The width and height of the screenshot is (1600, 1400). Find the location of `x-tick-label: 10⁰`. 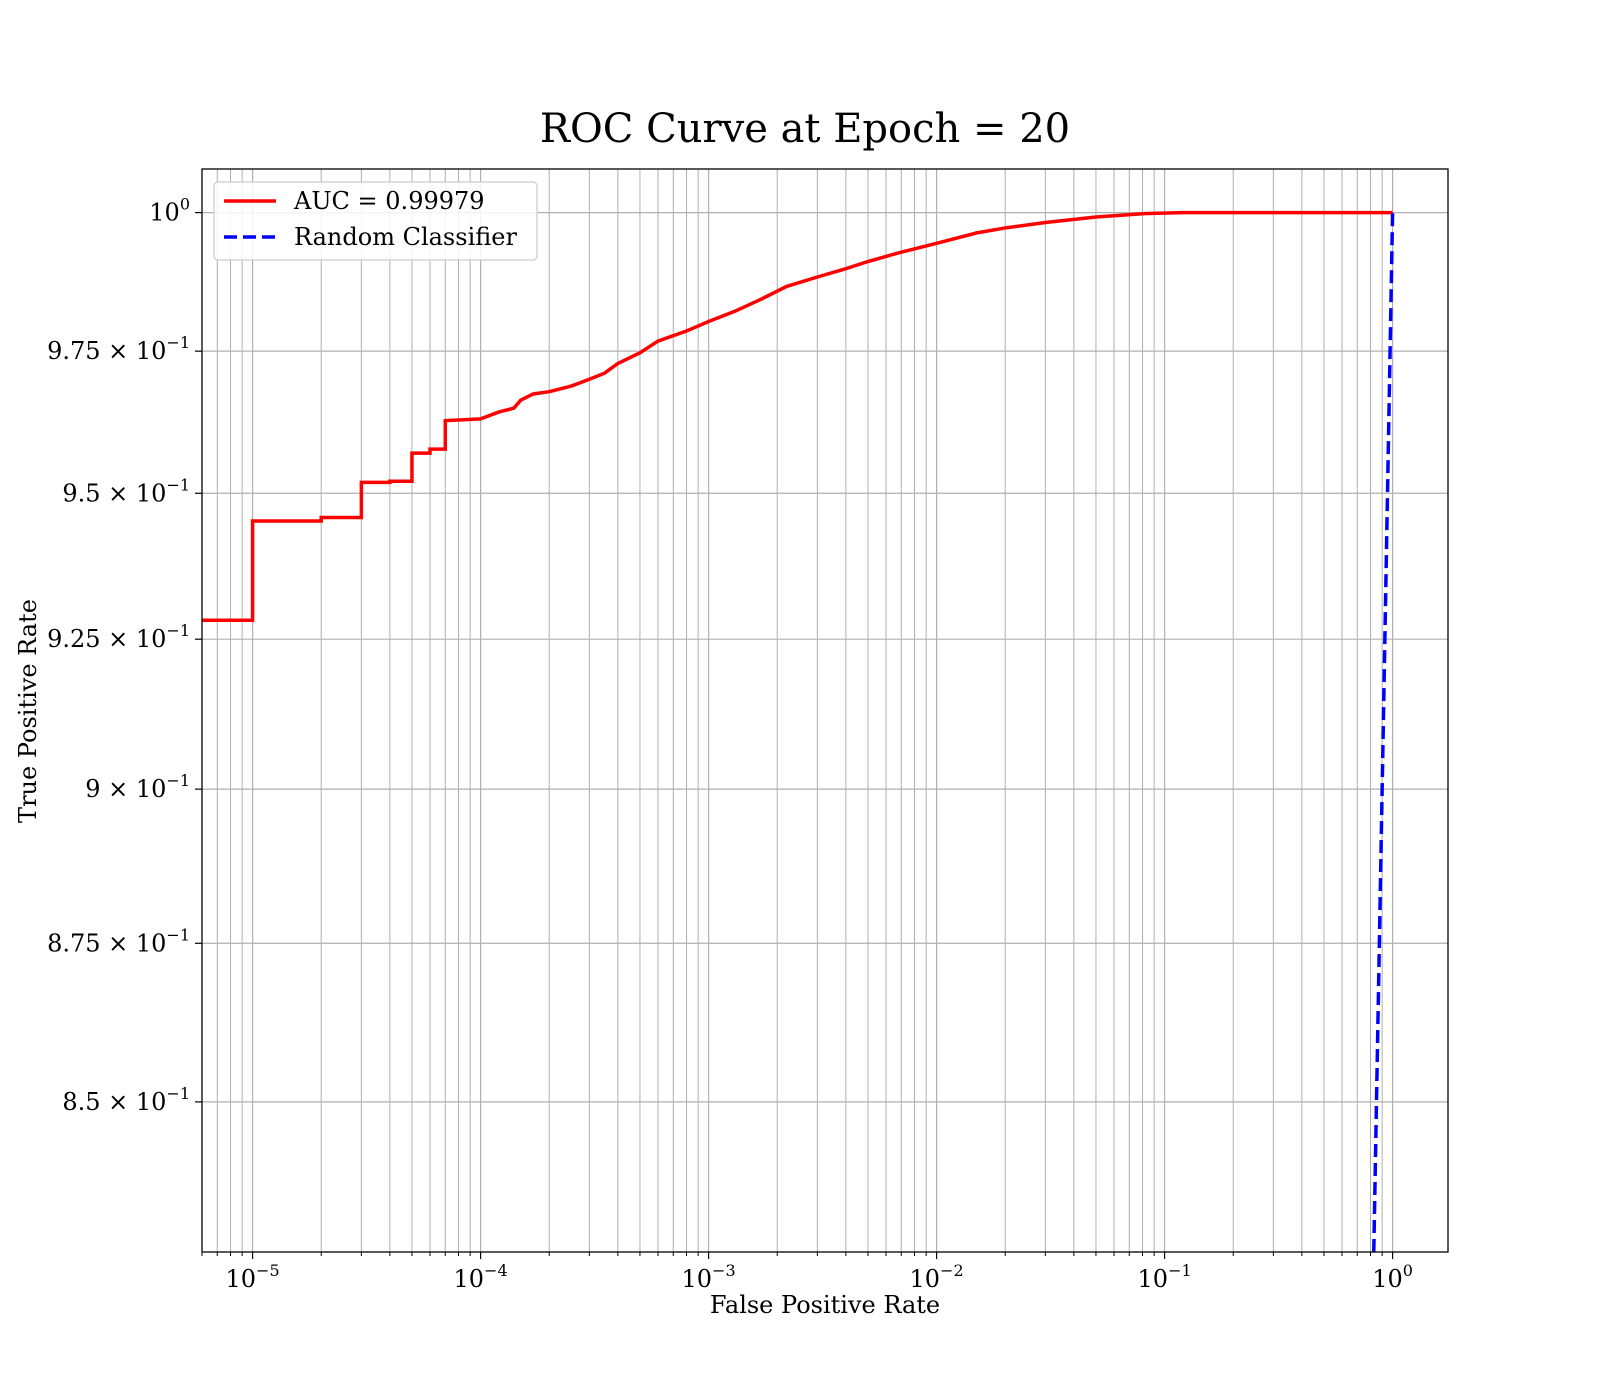

x-tick-label: 10⁰ is located at coordinates (1392, 1277).